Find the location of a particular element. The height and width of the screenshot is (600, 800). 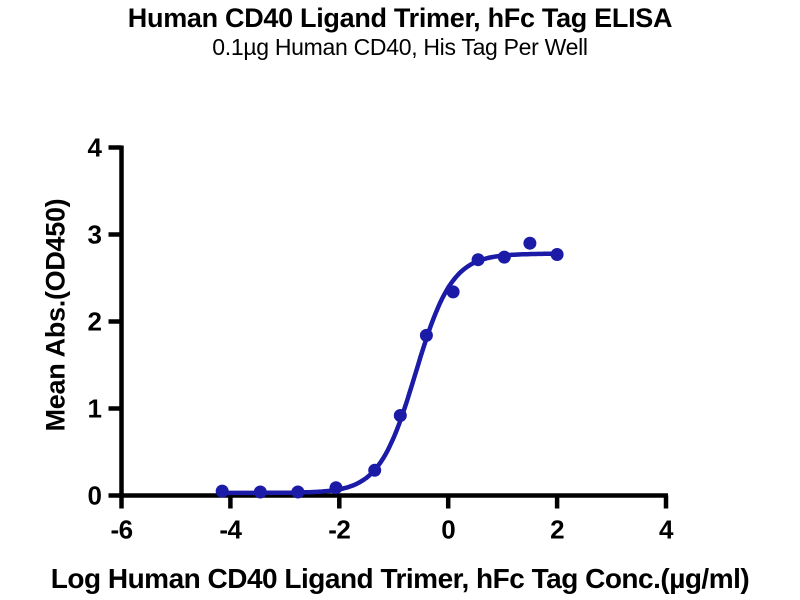

x-tick-label: 4 is located at coordinates (666, 530).